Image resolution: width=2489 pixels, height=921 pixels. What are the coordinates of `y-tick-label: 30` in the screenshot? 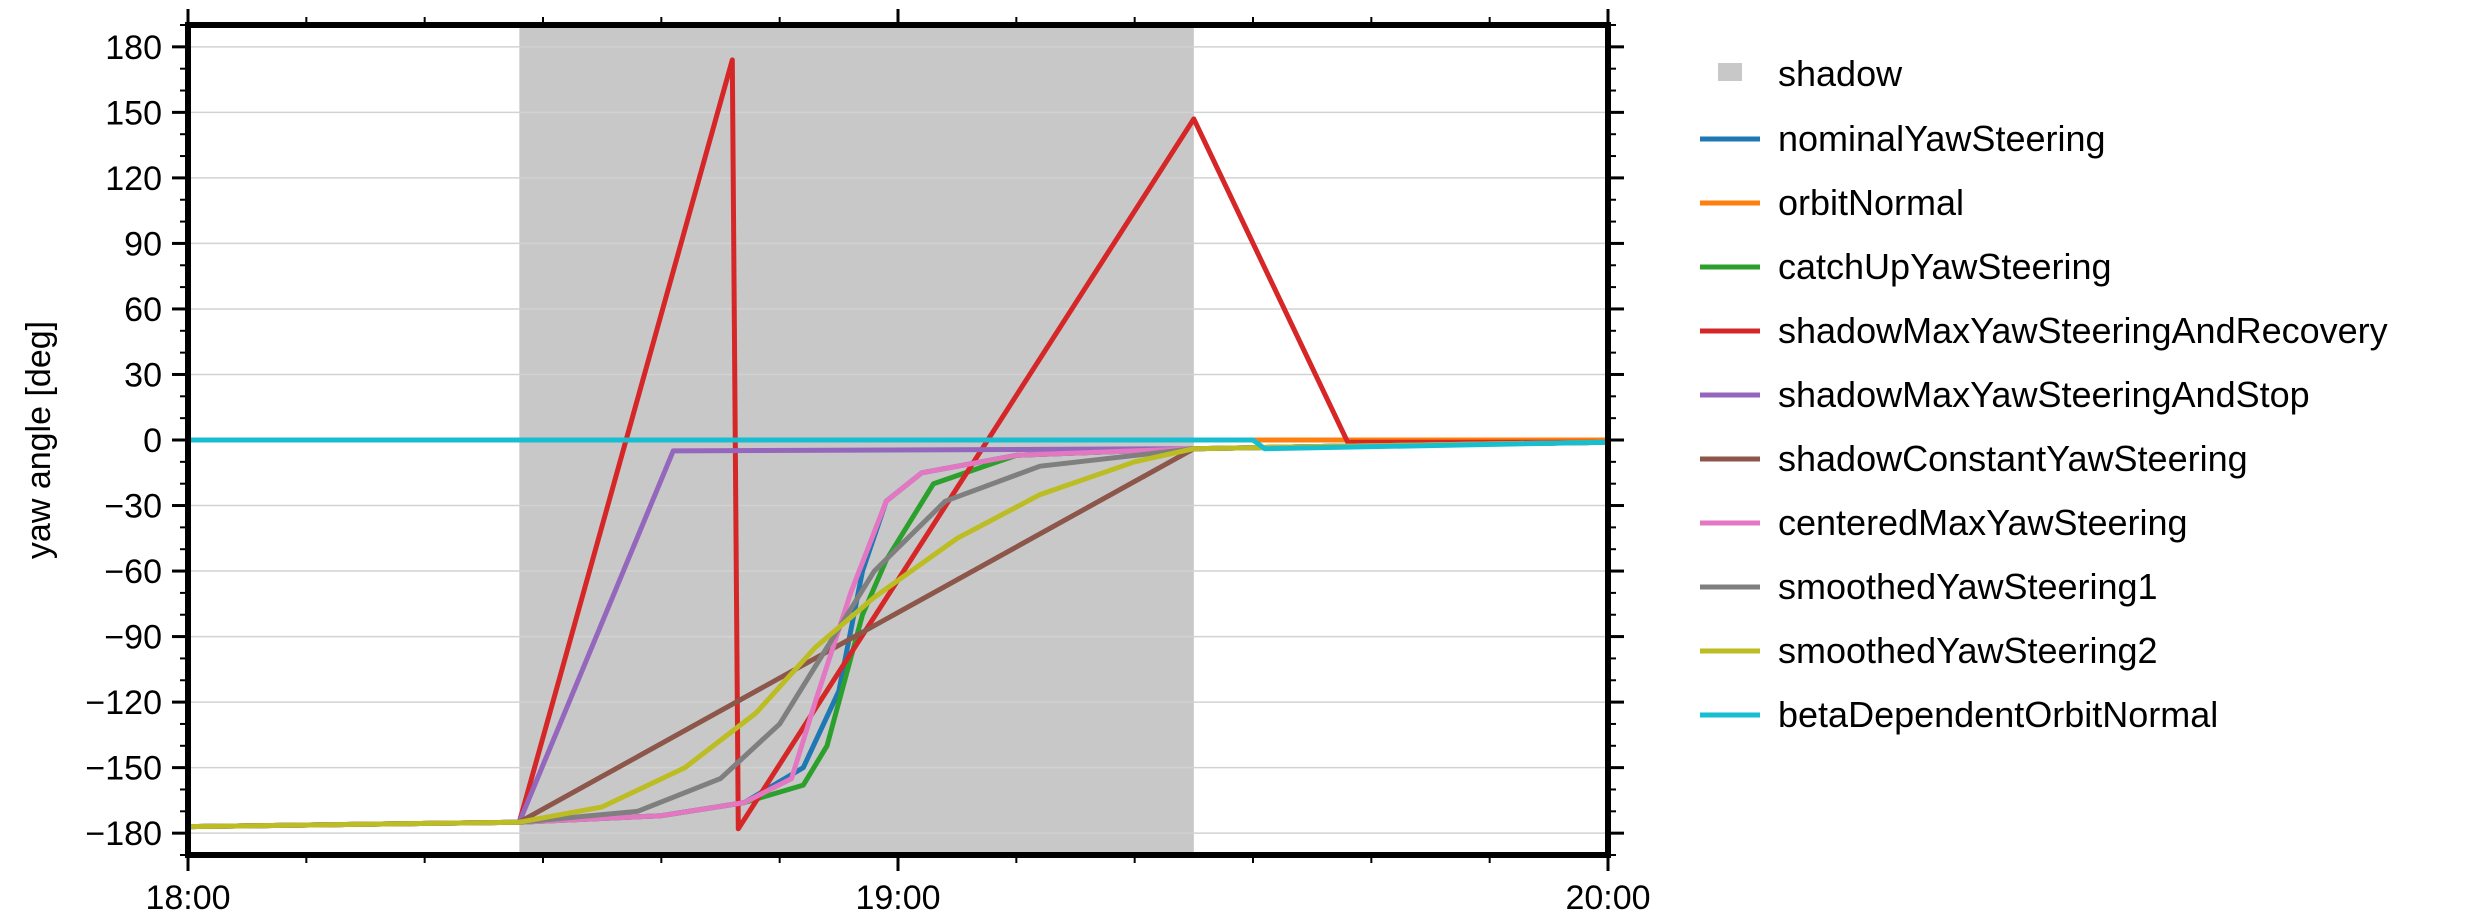 It's located at (143, 375).